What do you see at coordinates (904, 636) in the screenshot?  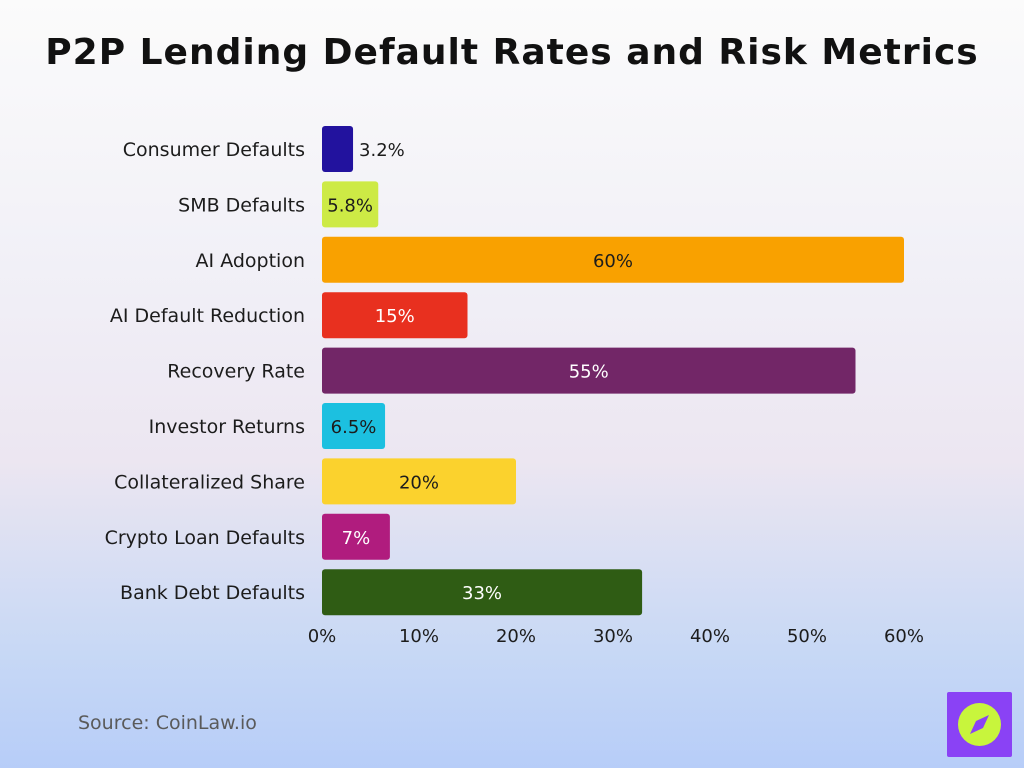 I see `x-tick-label: 60%` at bounding box center [904, 636].